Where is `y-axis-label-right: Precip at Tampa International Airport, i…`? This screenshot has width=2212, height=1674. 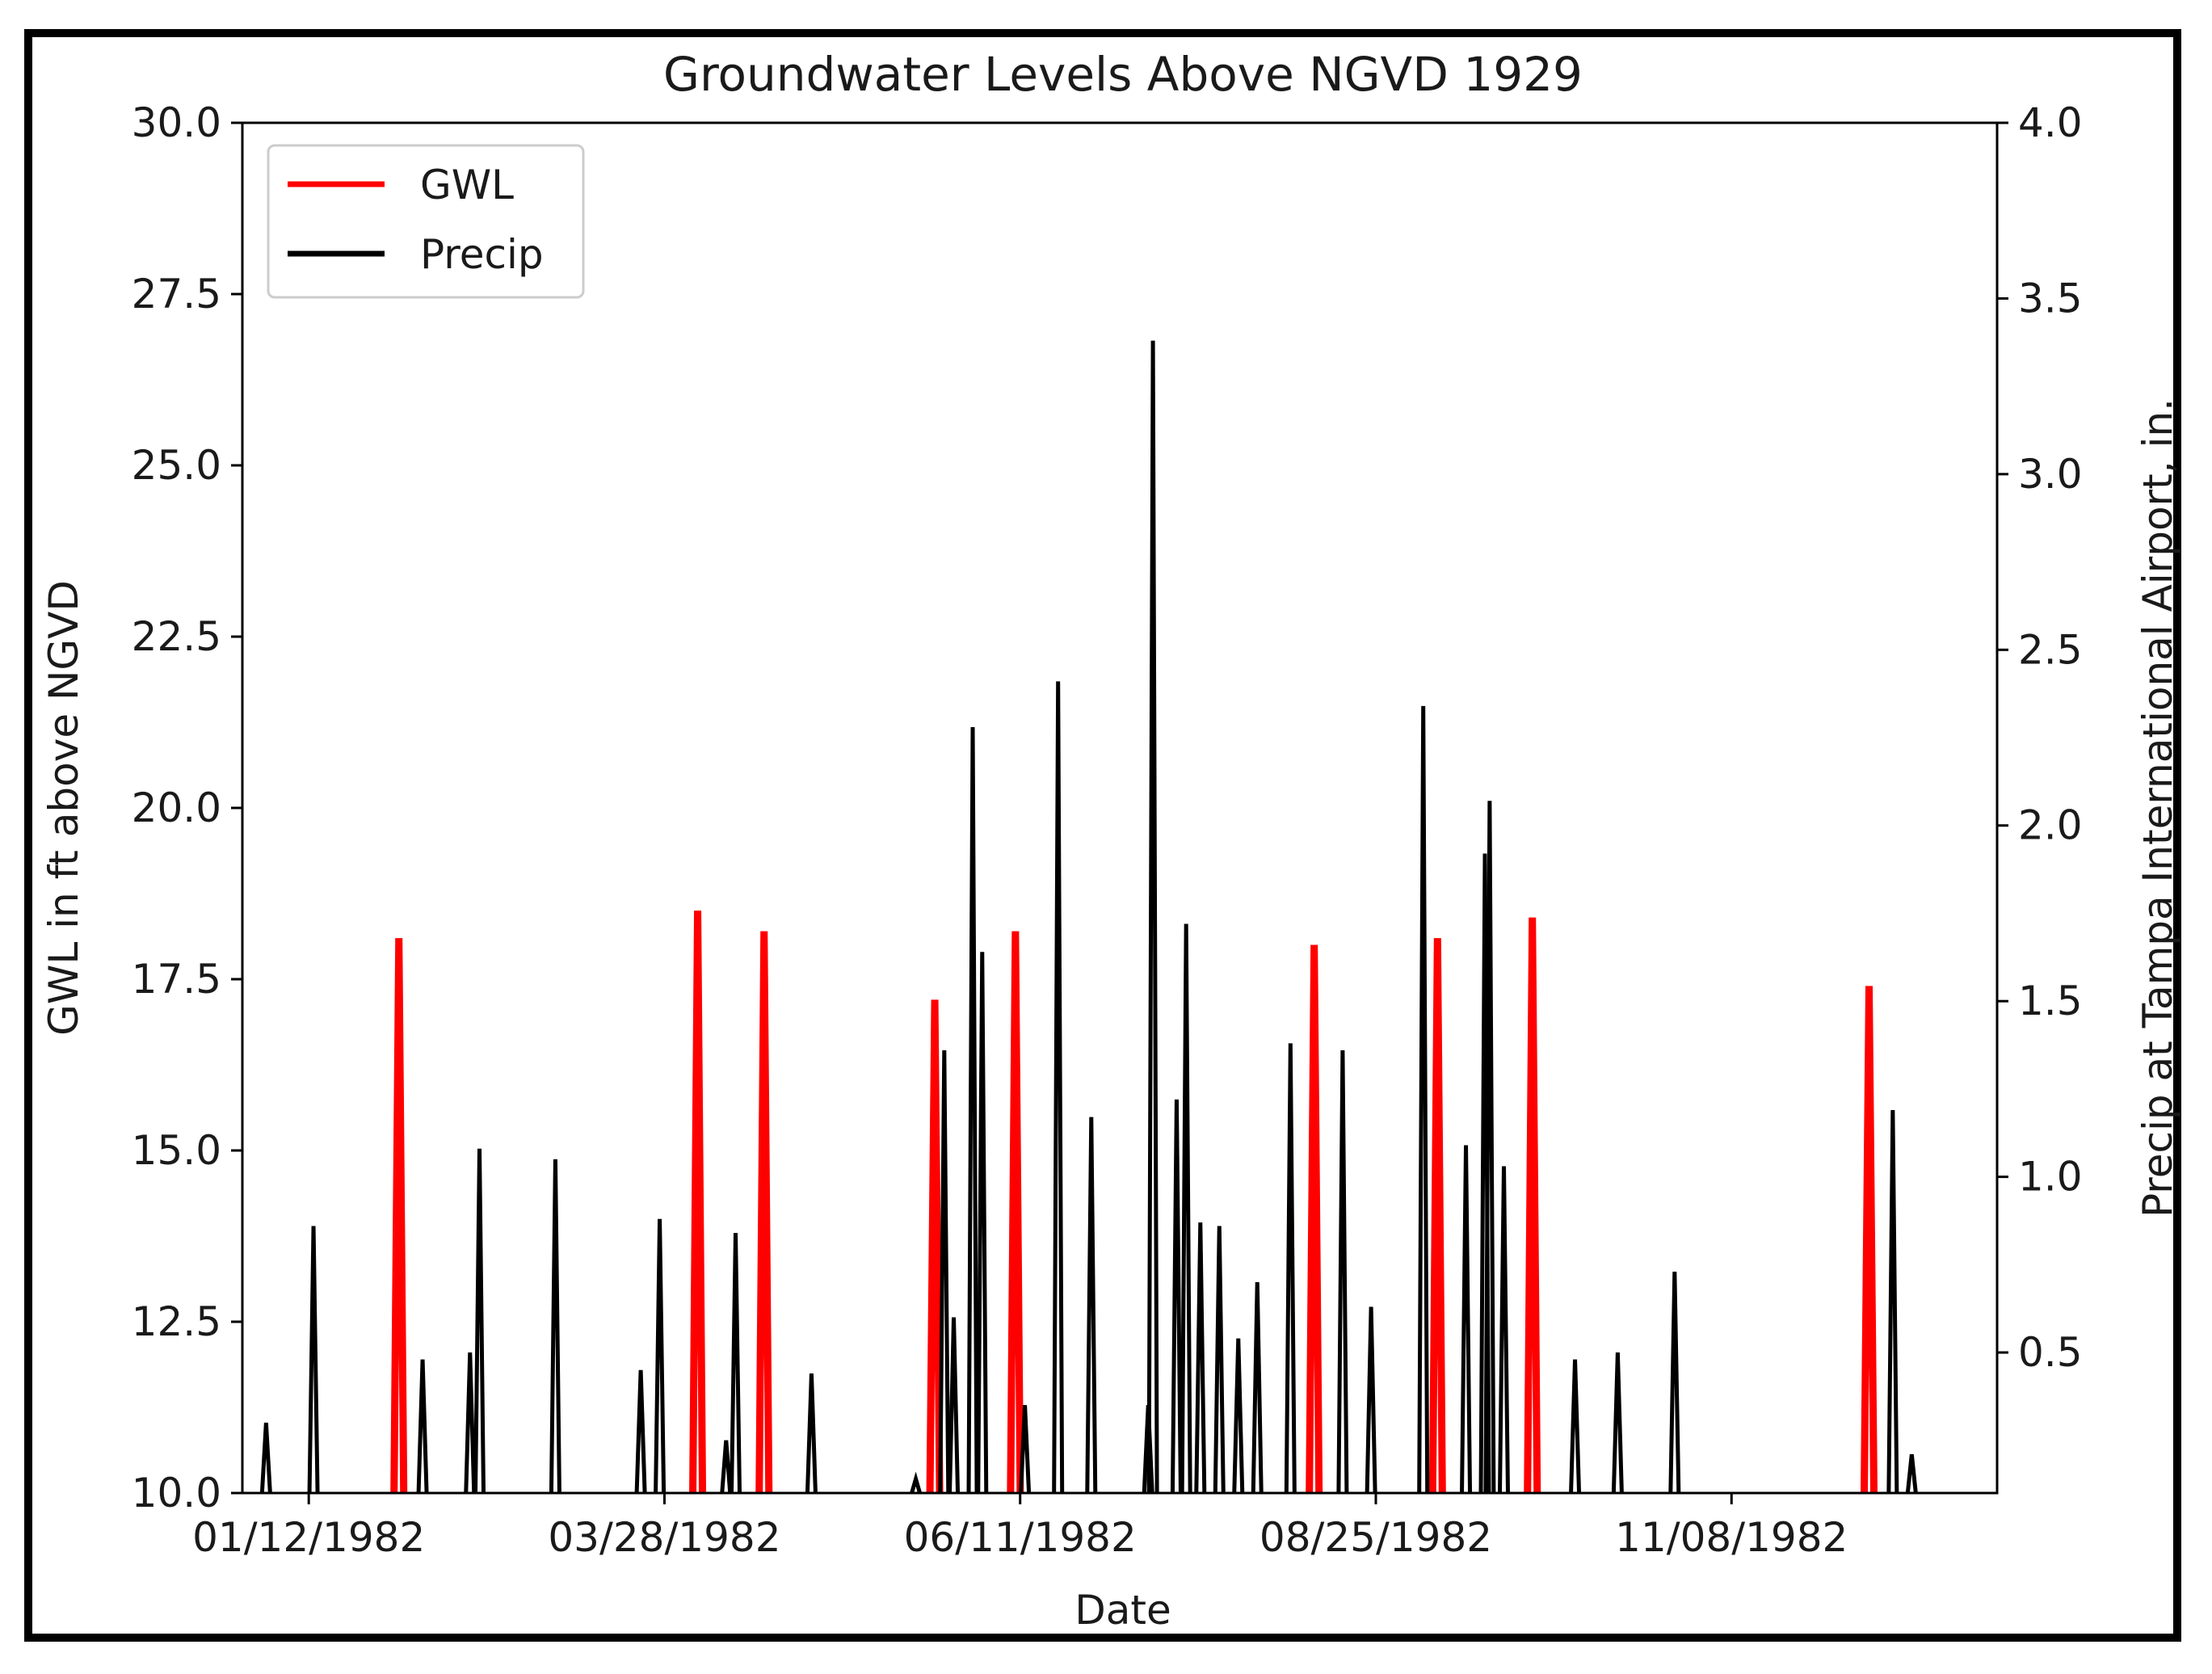 y-axis-label-right: Precip at Tampa International Airport, i… is located at coordinates (2157, 808).